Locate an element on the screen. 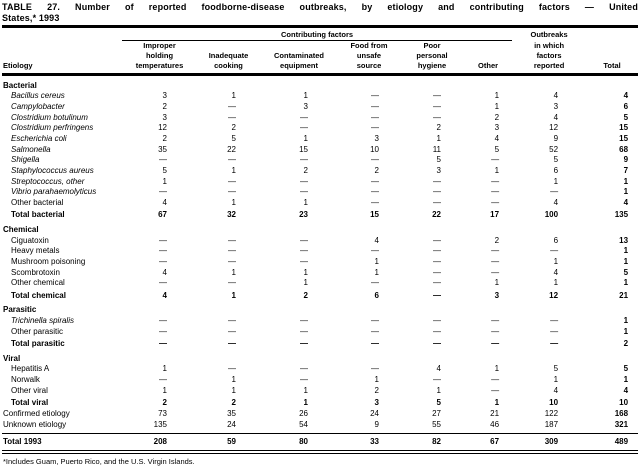 This screenshot has height=467, width=640. cell-value: 11 is located at coordinates (436, 149).